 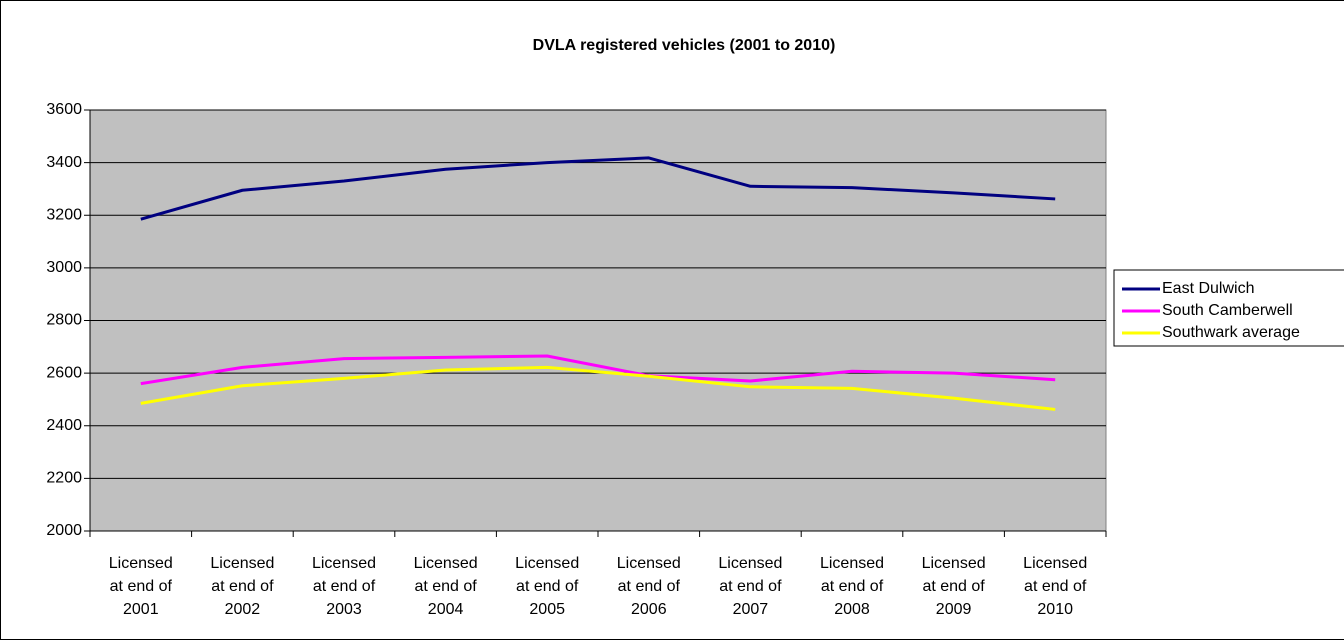 I want to click on chart-title: DVLA registered vehicles (2001 to 2010), so click(x=684, y=45).